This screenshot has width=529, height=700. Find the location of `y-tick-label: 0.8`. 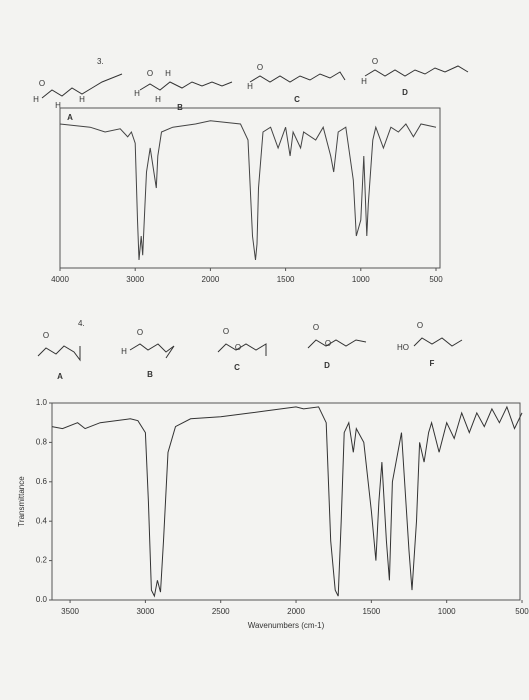

y-tick-label: 0.8 is located at coordinates (42, 442).